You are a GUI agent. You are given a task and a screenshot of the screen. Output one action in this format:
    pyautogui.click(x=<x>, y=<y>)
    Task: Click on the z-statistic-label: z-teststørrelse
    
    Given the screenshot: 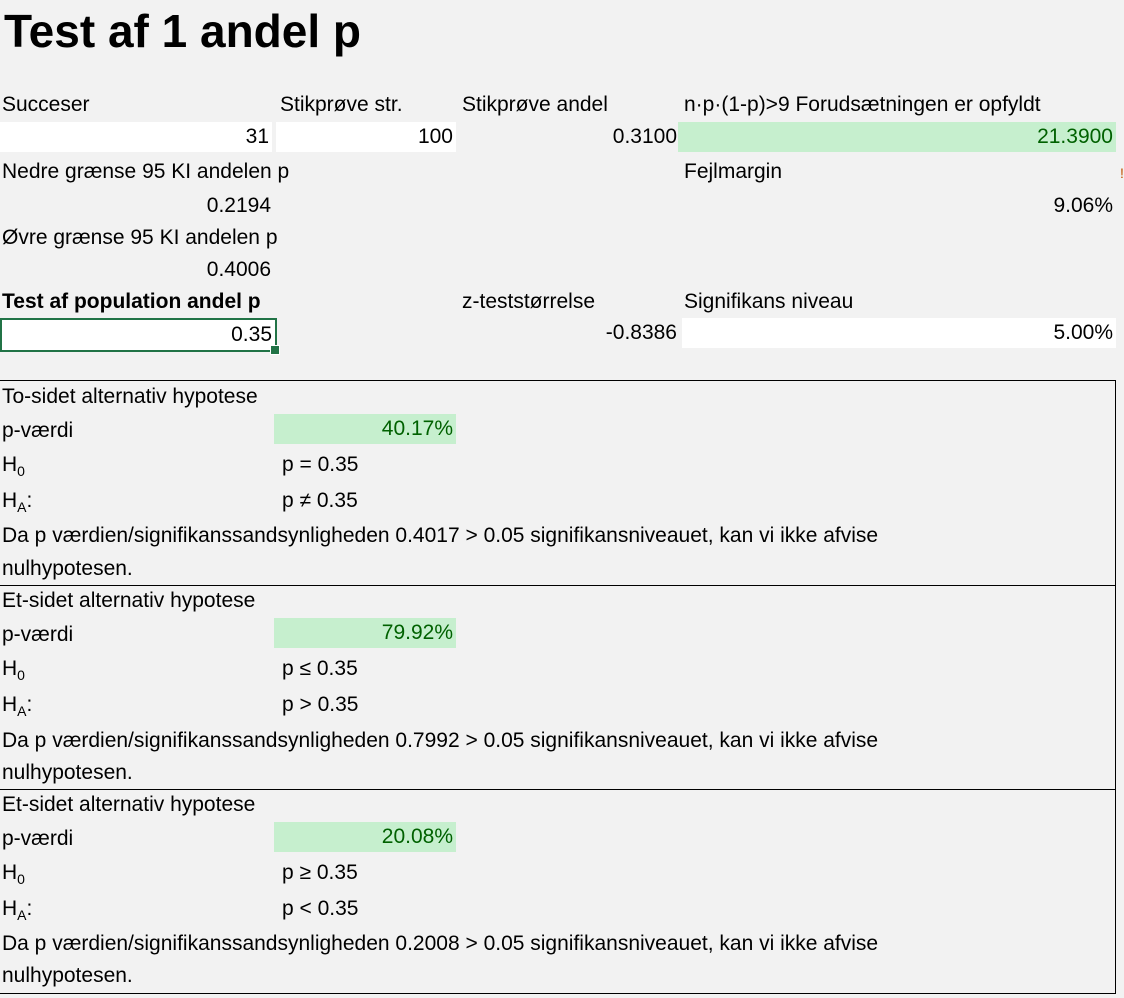 What is the action you would take?
    pyautogui.click(x=529, y=301)
    